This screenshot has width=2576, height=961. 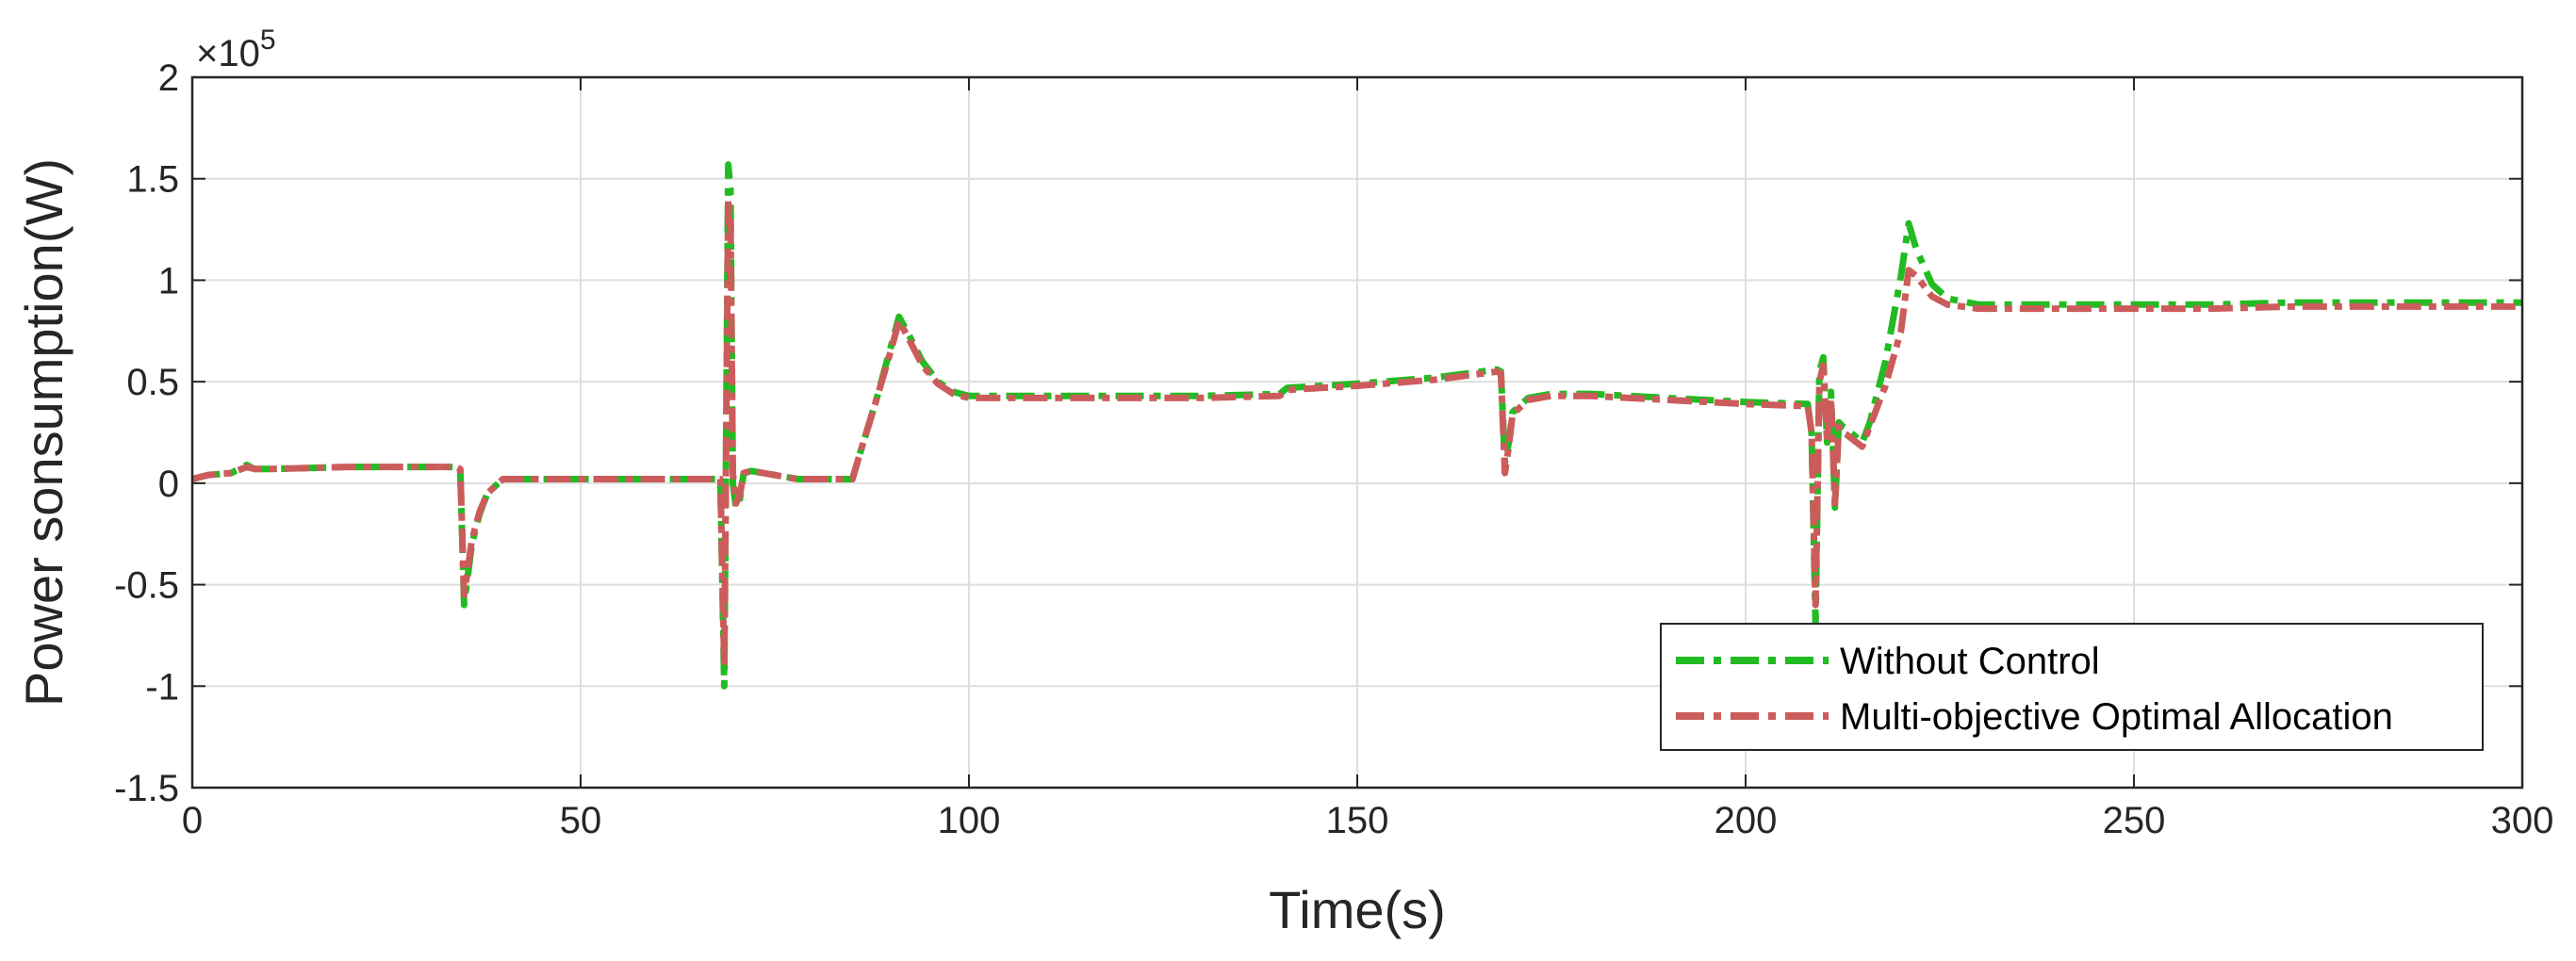 What do you see at coordinates (2116, 717) in the screenshot?
I see `legend-label-optimal-allocation: Multi-objective Optimal Allocation` at bounding box center [2116, 717].